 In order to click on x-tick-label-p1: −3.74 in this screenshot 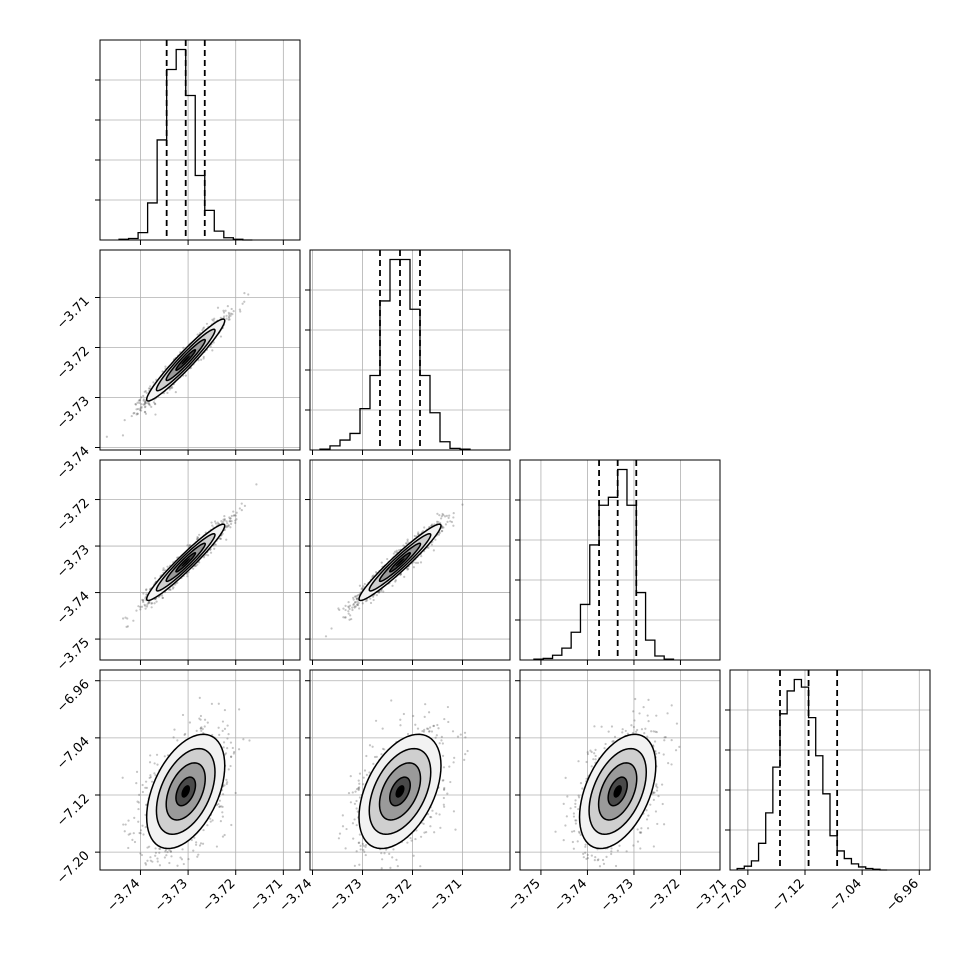, I will do `click(124, 895)`.